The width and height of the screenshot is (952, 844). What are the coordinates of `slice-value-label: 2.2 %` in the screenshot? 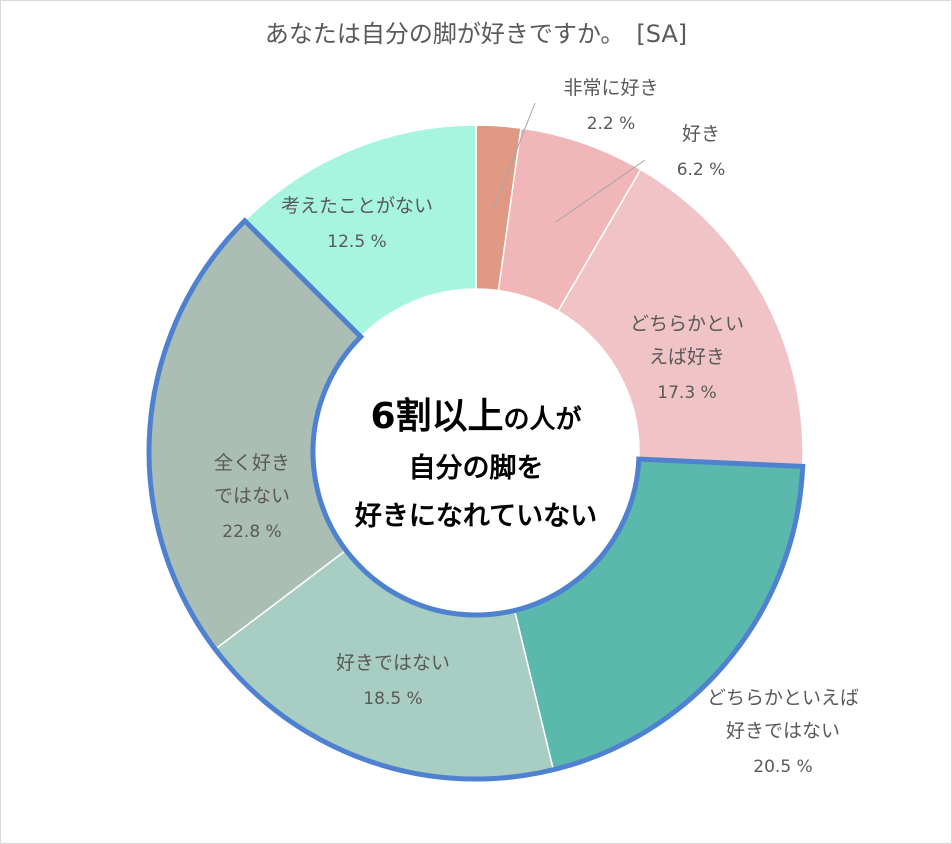 It's located at (611, 124).